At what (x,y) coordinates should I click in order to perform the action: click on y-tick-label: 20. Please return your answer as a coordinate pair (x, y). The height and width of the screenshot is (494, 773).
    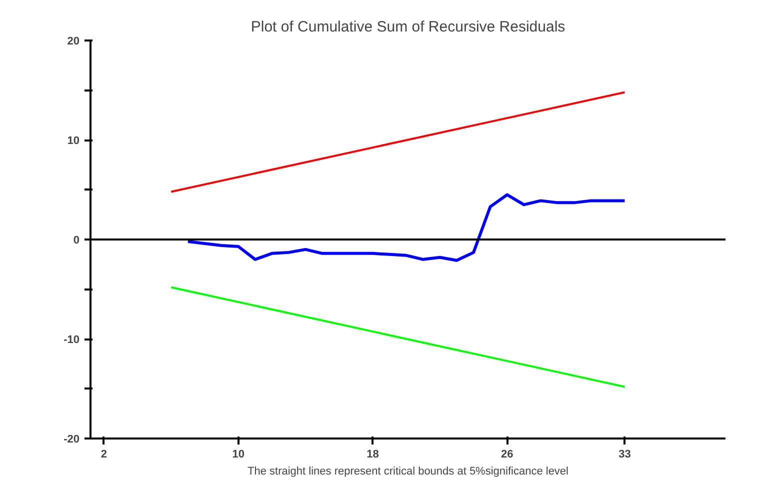
    Looking at the image, I should click on (73, 42).